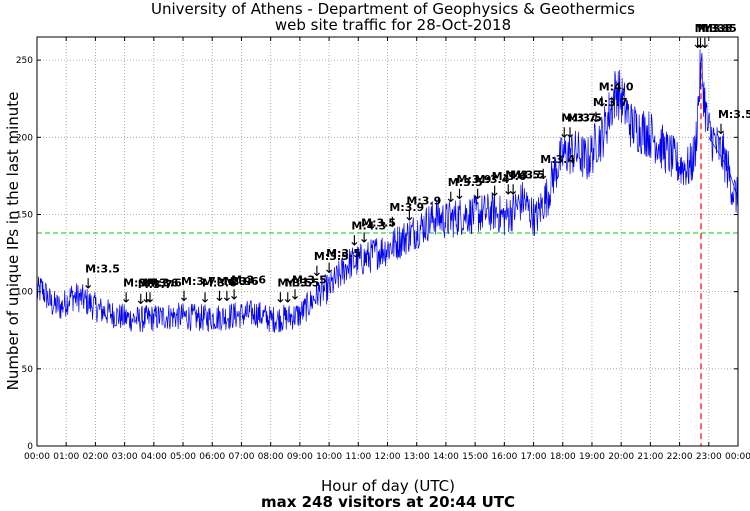 This screenshot has width=750, height=511. I want to click on x-tick-label: 18:00, so click(563, 457).